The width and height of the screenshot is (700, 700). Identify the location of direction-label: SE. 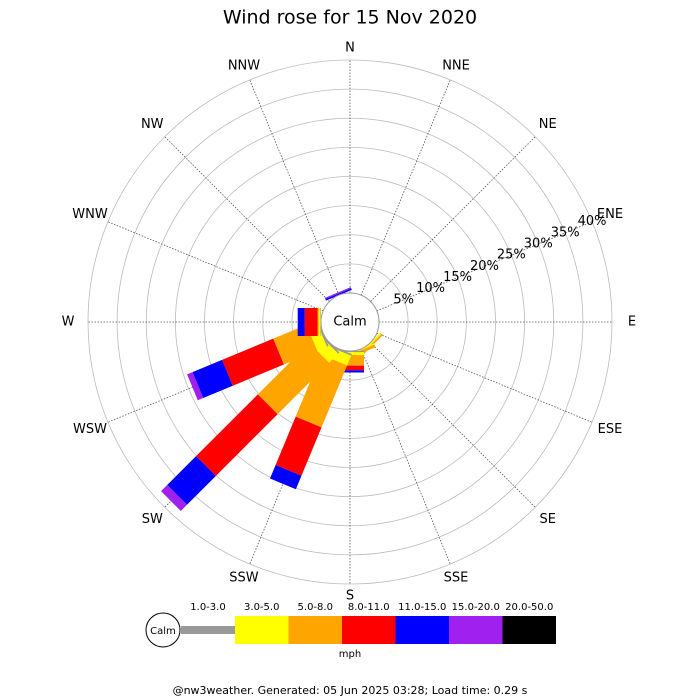
(548, 519).